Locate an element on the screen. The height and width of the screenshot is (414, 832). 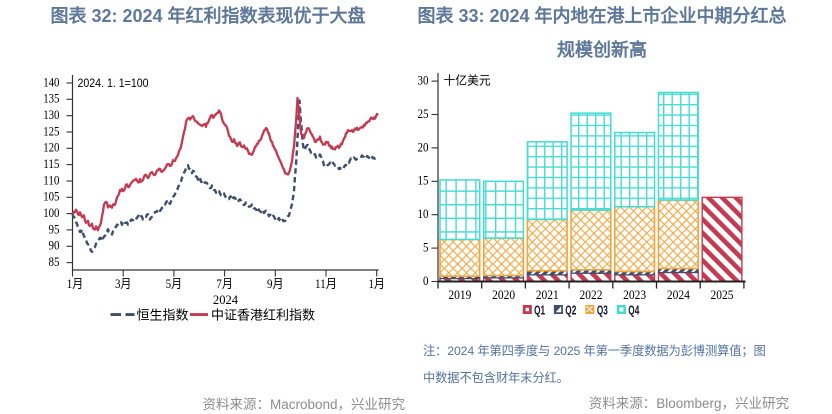
svg-text: 85 is located at coordinates (54, 261).